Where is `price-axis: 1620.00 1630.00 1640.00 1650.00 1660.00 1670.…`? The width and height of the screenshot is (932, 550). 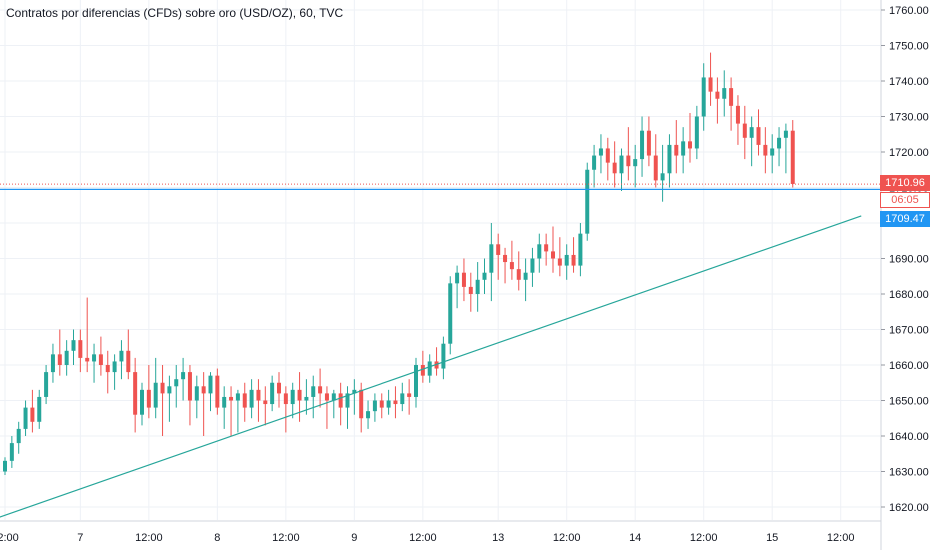 price-axis: 1620.00 1630.00 1640.00 1650.00 1660.00 1670.… is located at coordinates (905, 259).